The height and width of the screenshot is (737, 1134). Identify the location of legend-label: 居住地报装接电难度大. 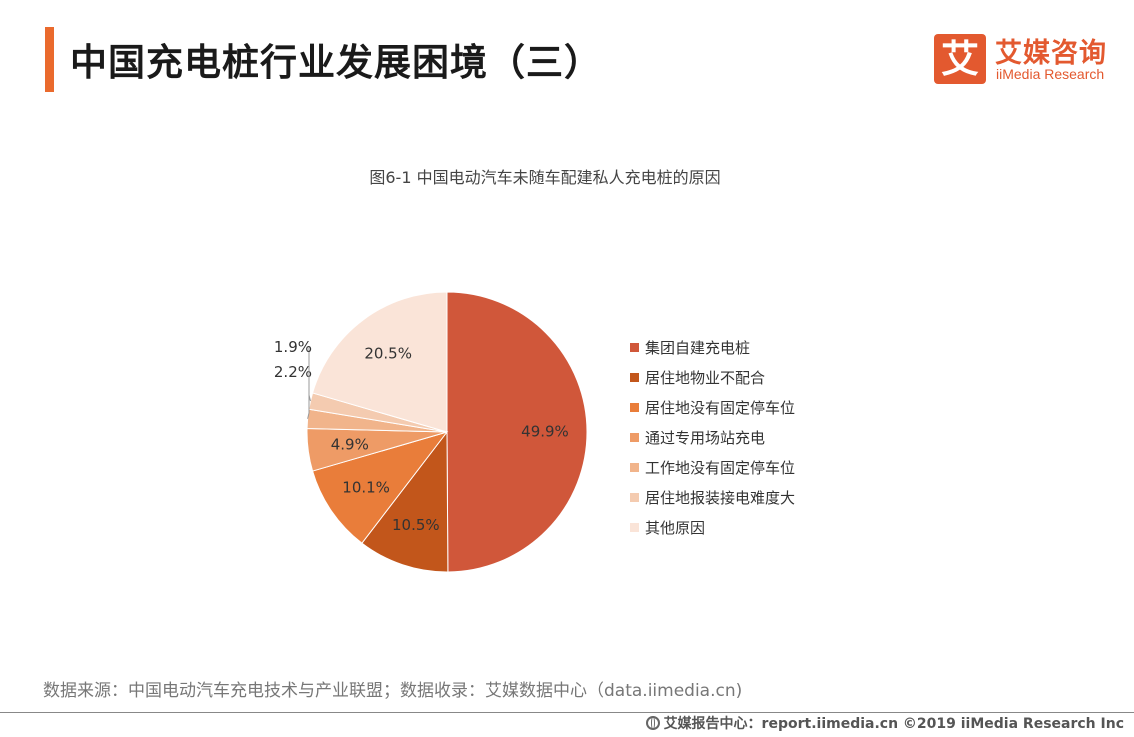
(720, 497).